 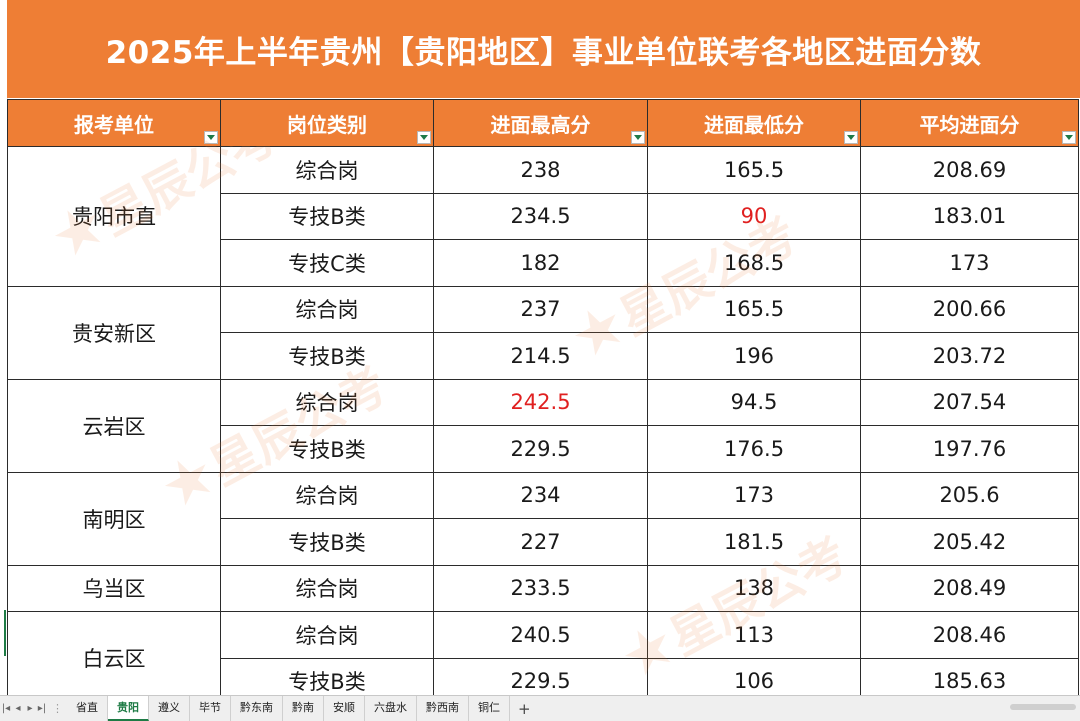 What do you see at coordinates (754, 588) in the screenshot?
I see `min-score-cell: 138` at bounding box center [754, 588].